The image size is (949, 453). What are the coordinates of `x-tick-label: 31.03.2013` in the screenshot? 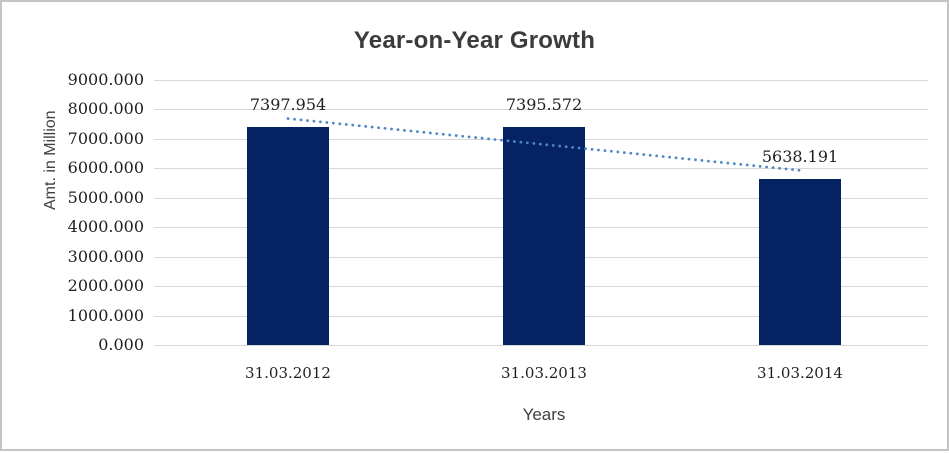 It's located at (544, 373).